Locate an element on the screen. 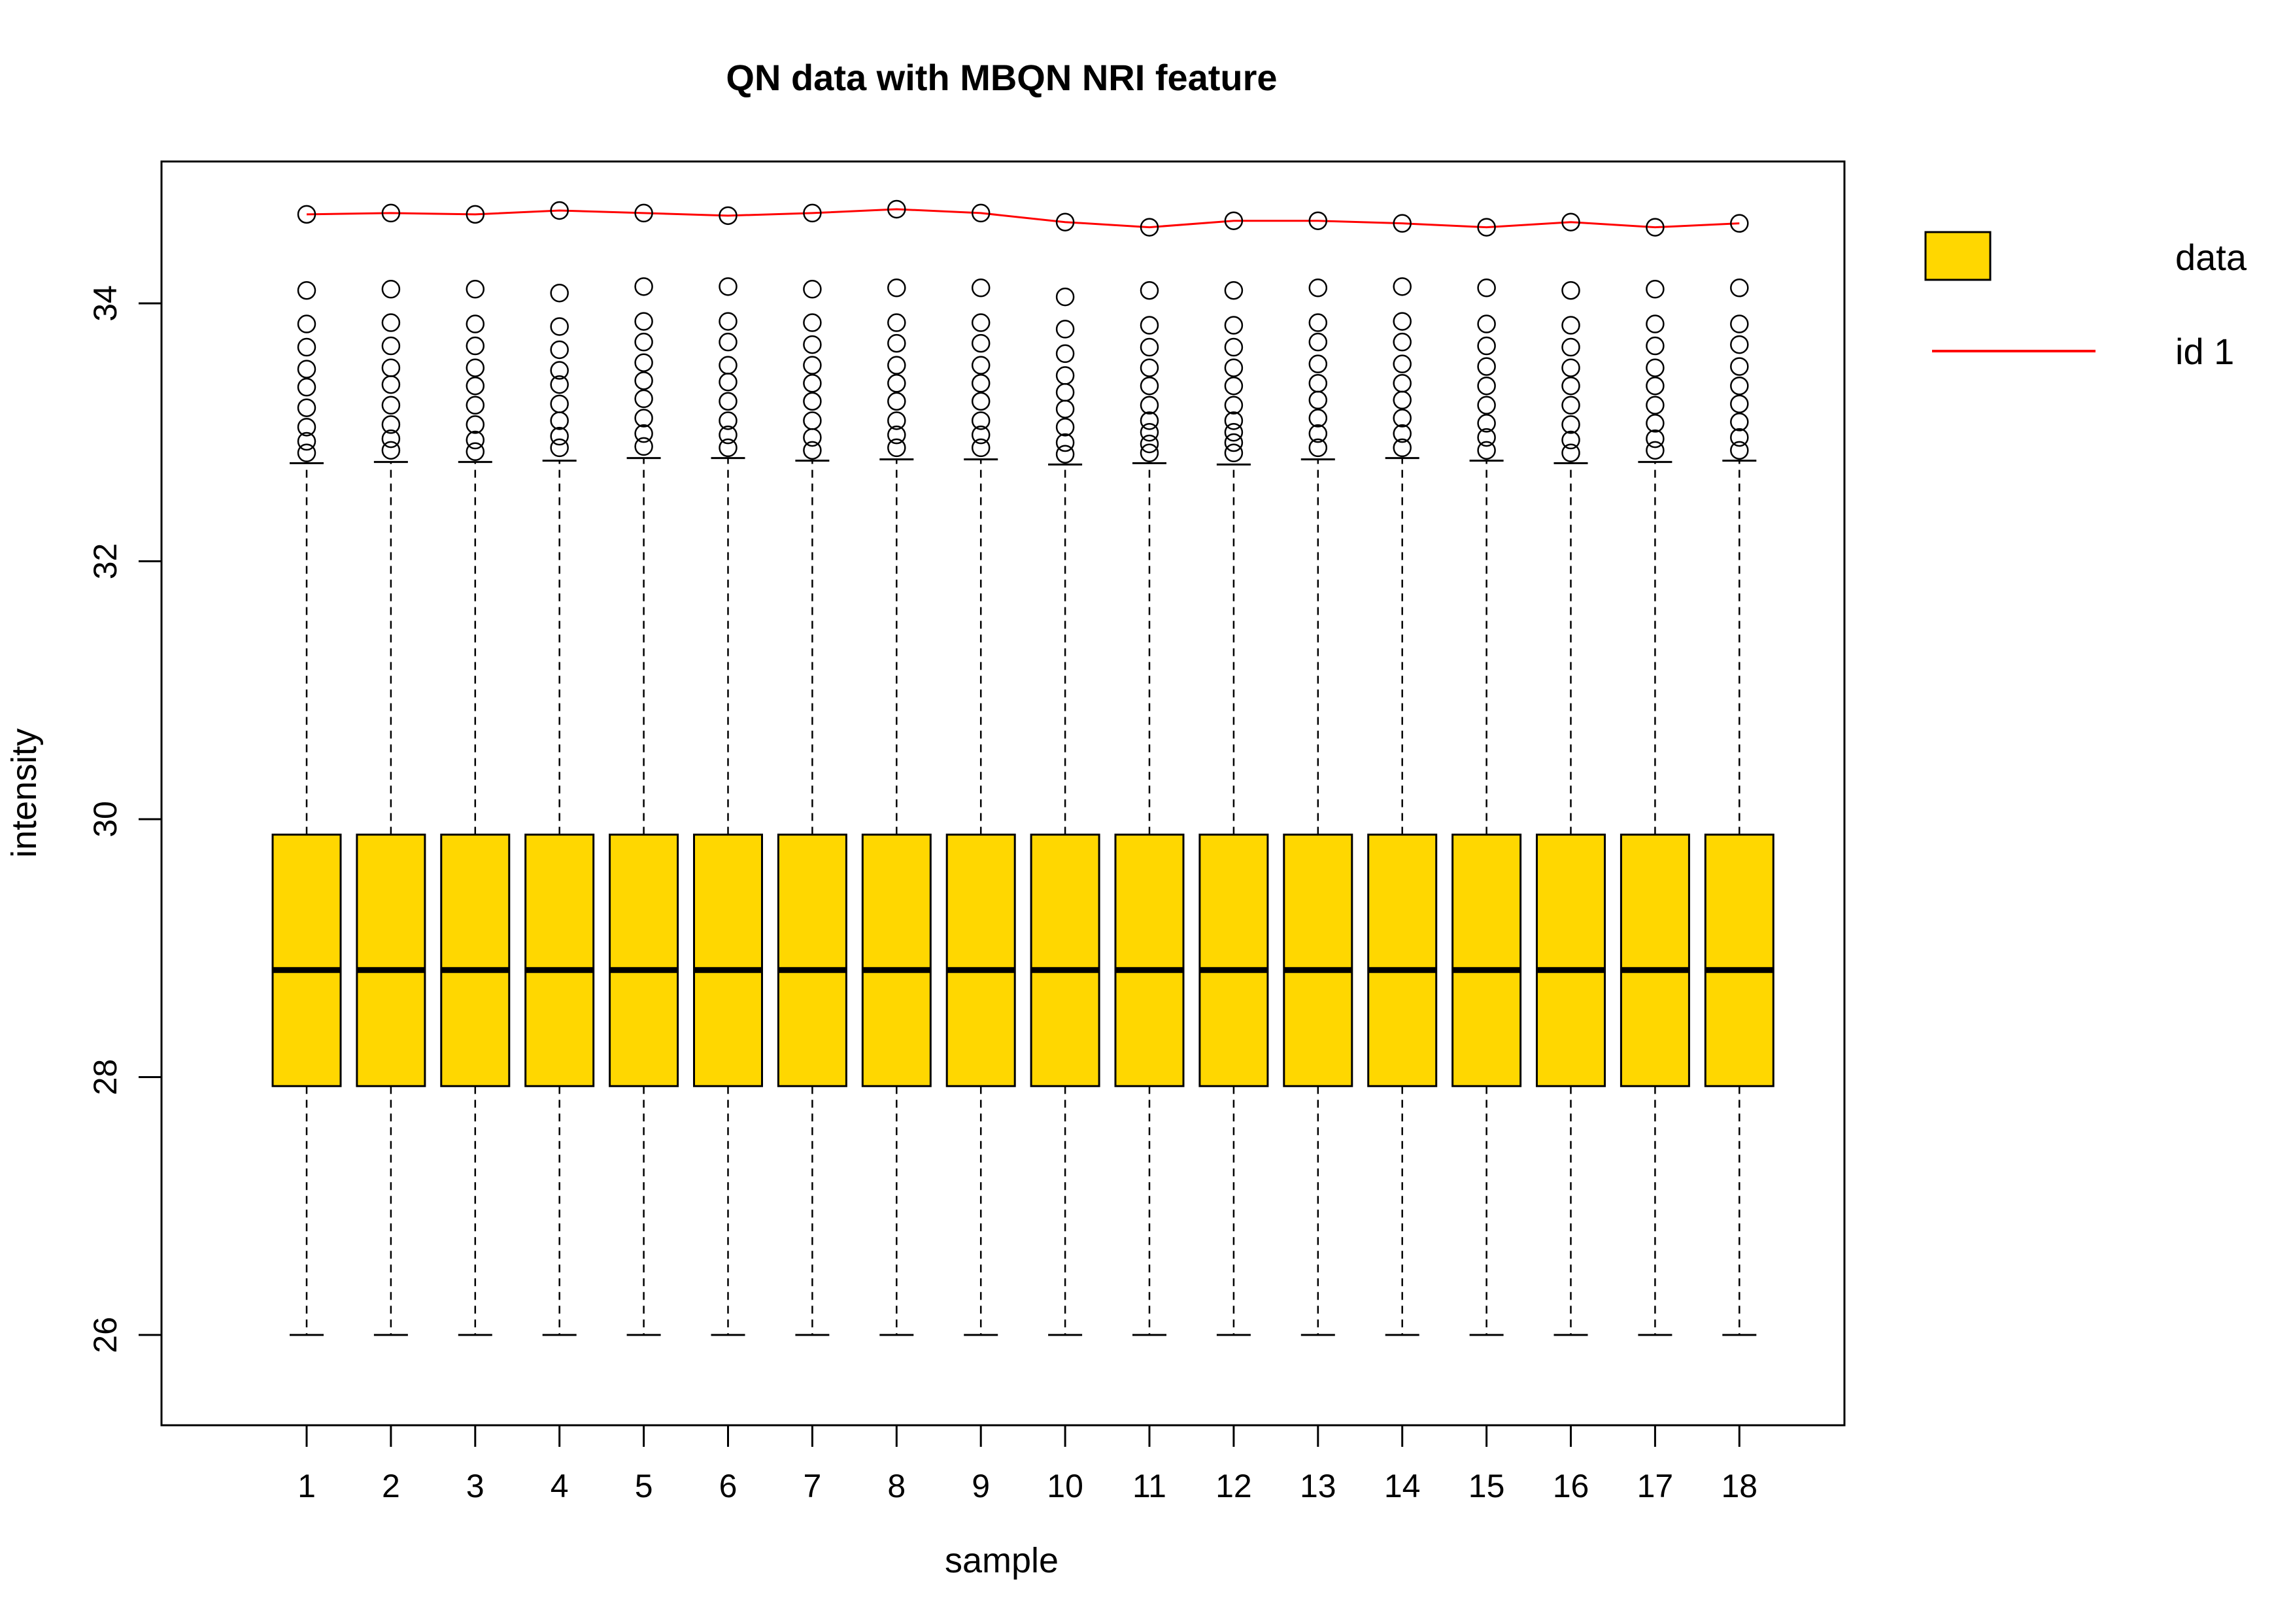 This screenshot has width=2291, height=1624. legend: data id 1 is located at coordinates (2085, 301).